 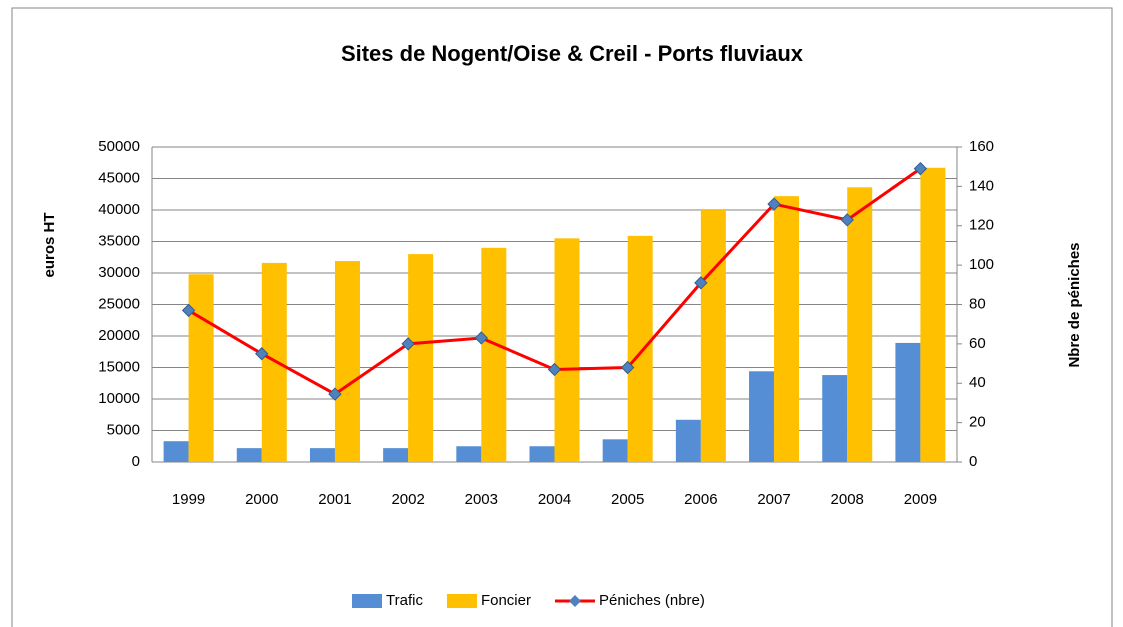 I want to click on y2-tick-label: 100, so click(x=981, y=264).